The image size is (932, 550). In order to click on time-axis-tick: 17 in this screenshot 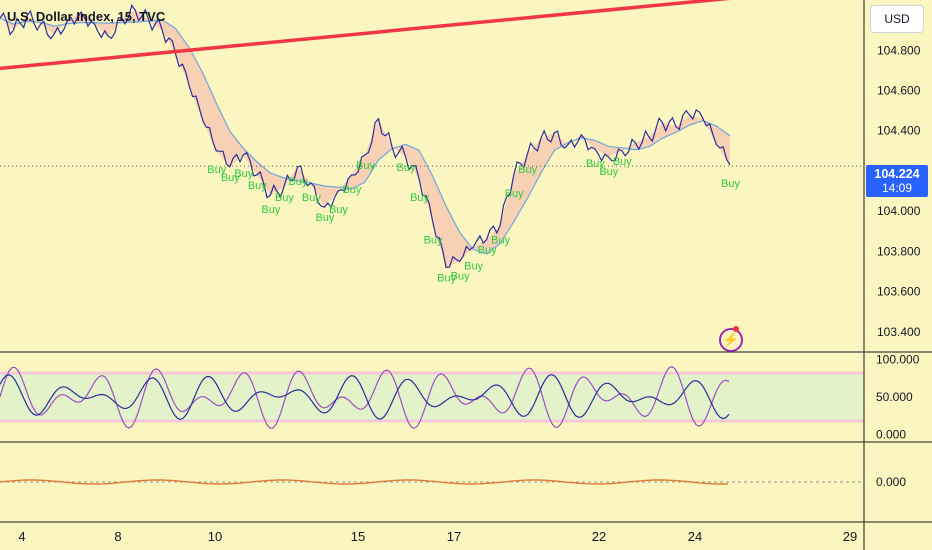, I will do `click(454, 536)`.